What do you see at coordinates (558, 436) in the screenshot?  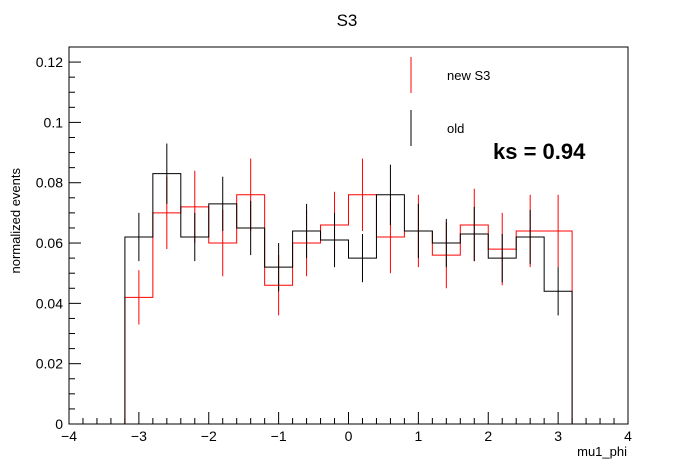 I see `x-tick-label: 3` at bounding box center [558, 436].